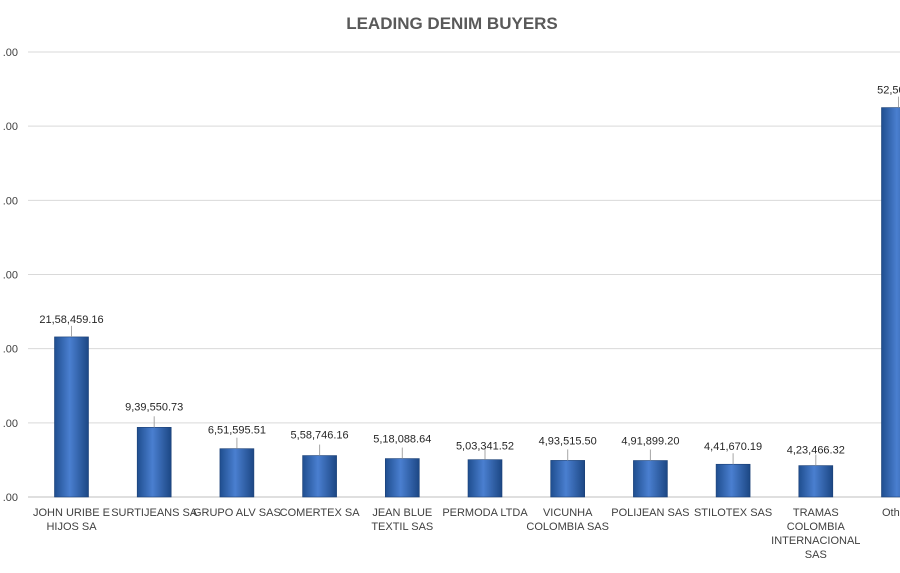 Image resolution: width=900 pixels, height=573 pixels. What do you see at coordinates (154, 407) in the screenshot?
I see `data-label: 9,39,550.73` at bounding box center [154, 407].